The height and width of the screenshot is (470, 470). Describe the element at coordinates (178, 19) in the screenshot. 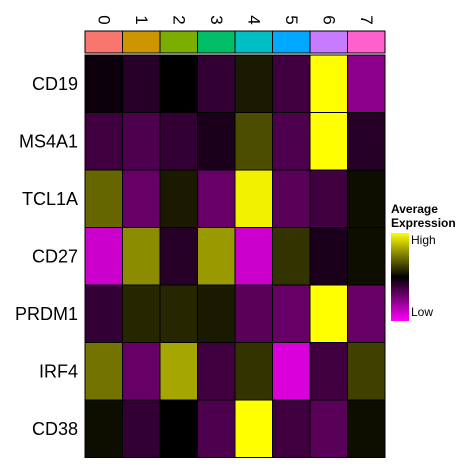

I see `cluster-label-2: 2` at that location.